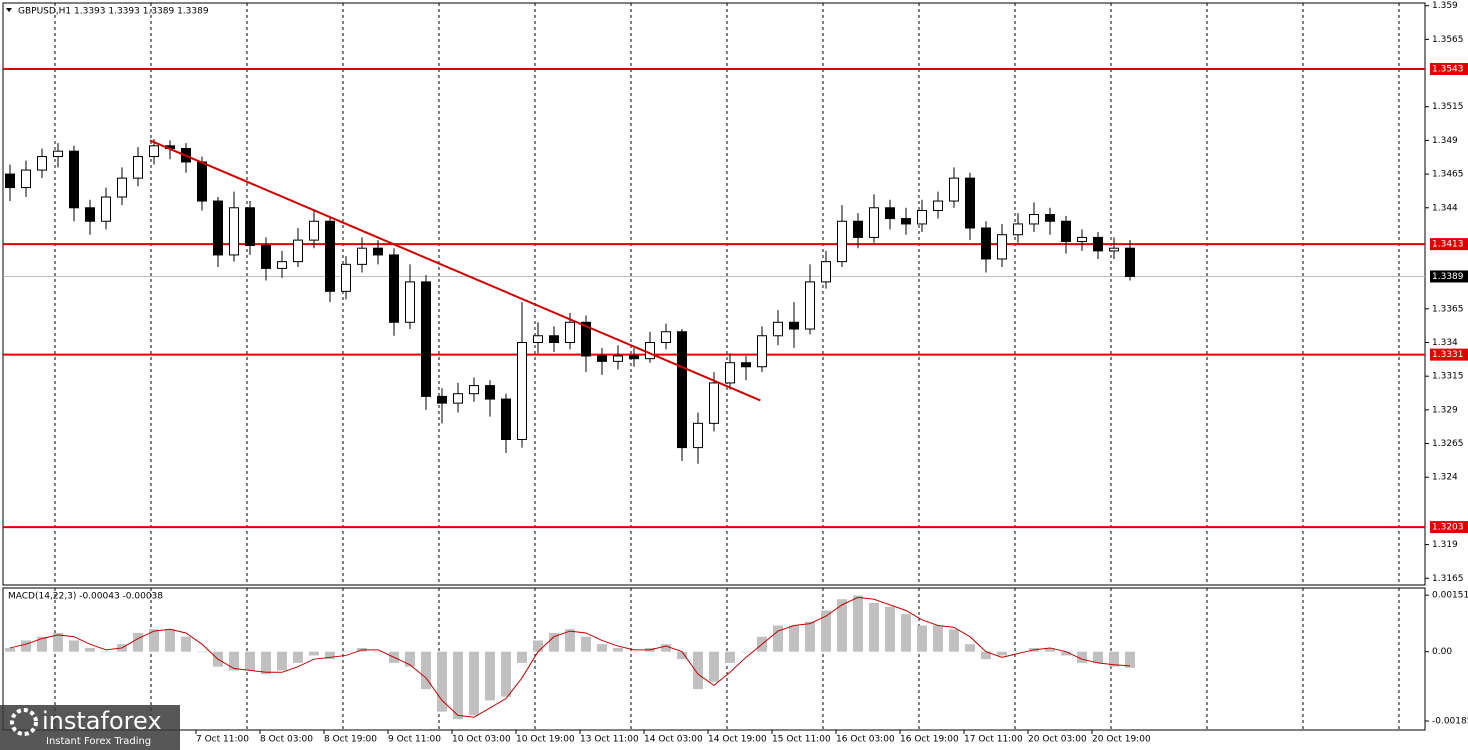 The width and height of the screenshot is (1468, 750). I want to click on macd-y-tick-label: -0.00185, so click(1450, 722).